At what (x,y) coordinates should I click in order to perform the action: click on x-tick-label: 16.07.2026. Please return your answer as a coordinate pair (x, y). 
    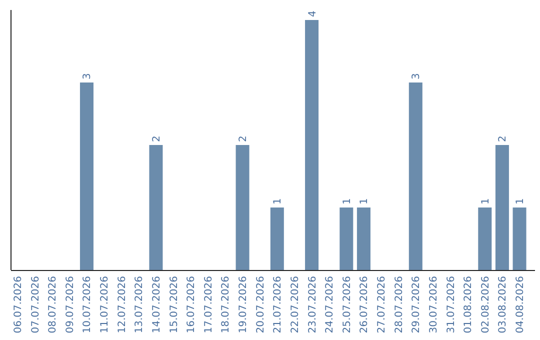
    Looking at the image, I should click on (192, 305).